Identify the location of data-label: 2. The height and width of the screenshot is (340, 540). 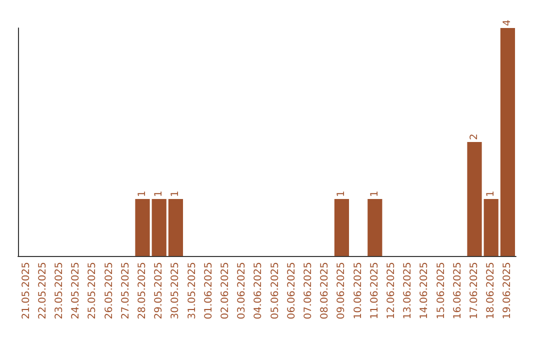
(474, 137).